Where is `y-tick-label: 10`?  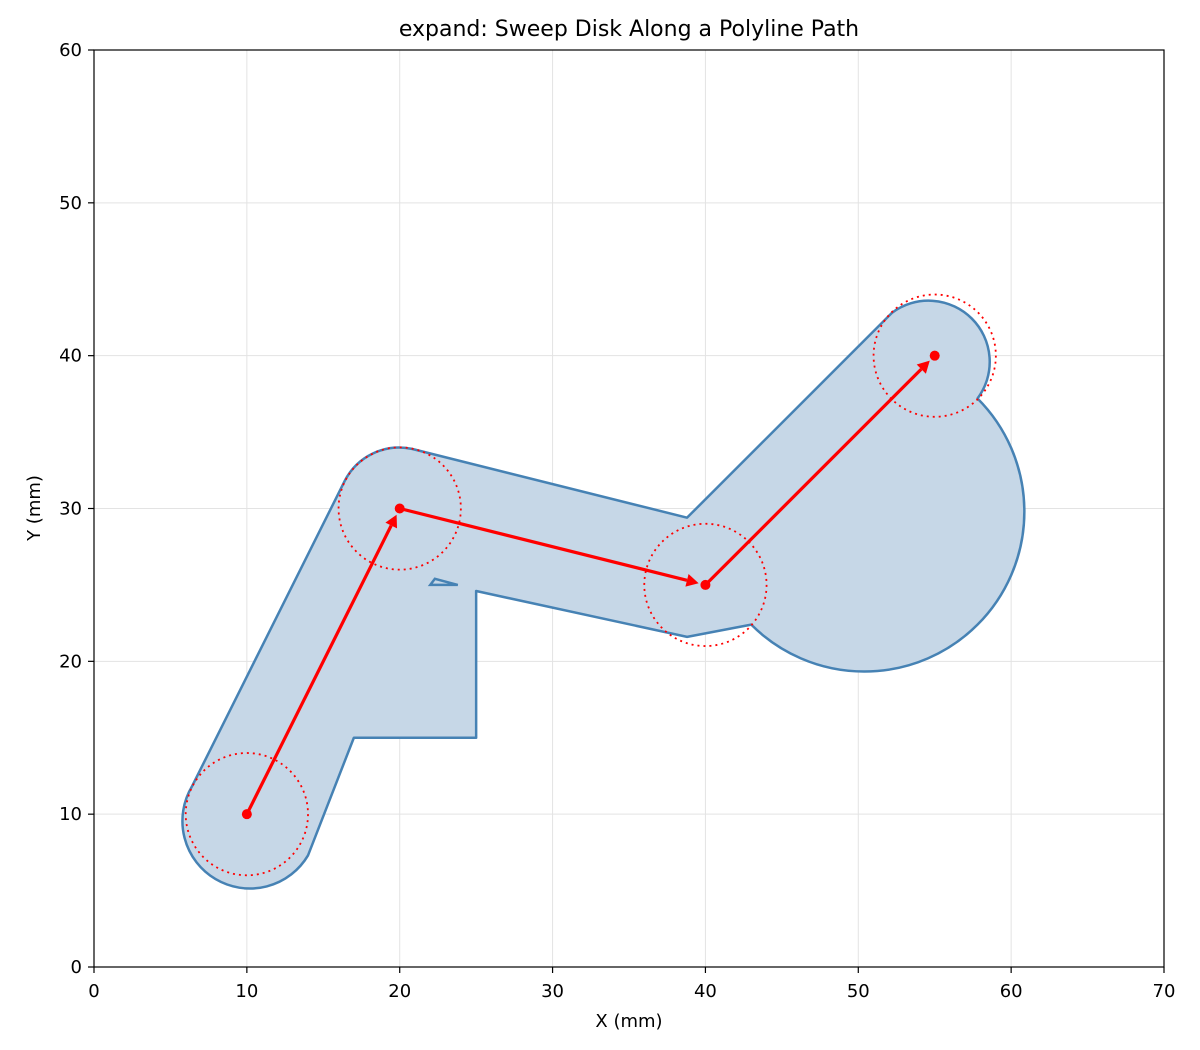 y-tick-label: 10 is located at coordinates (70, 814).